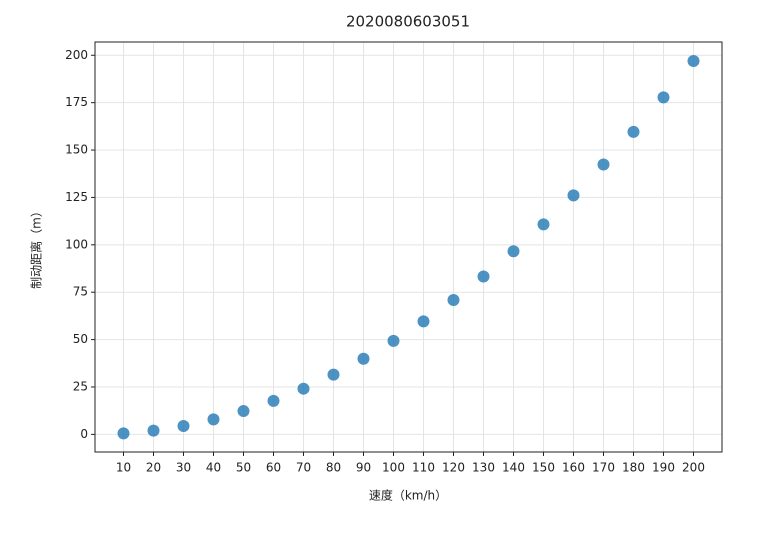 The image size is (777, 534). I want to click on x-tick-label: 110, so click(423, 468).